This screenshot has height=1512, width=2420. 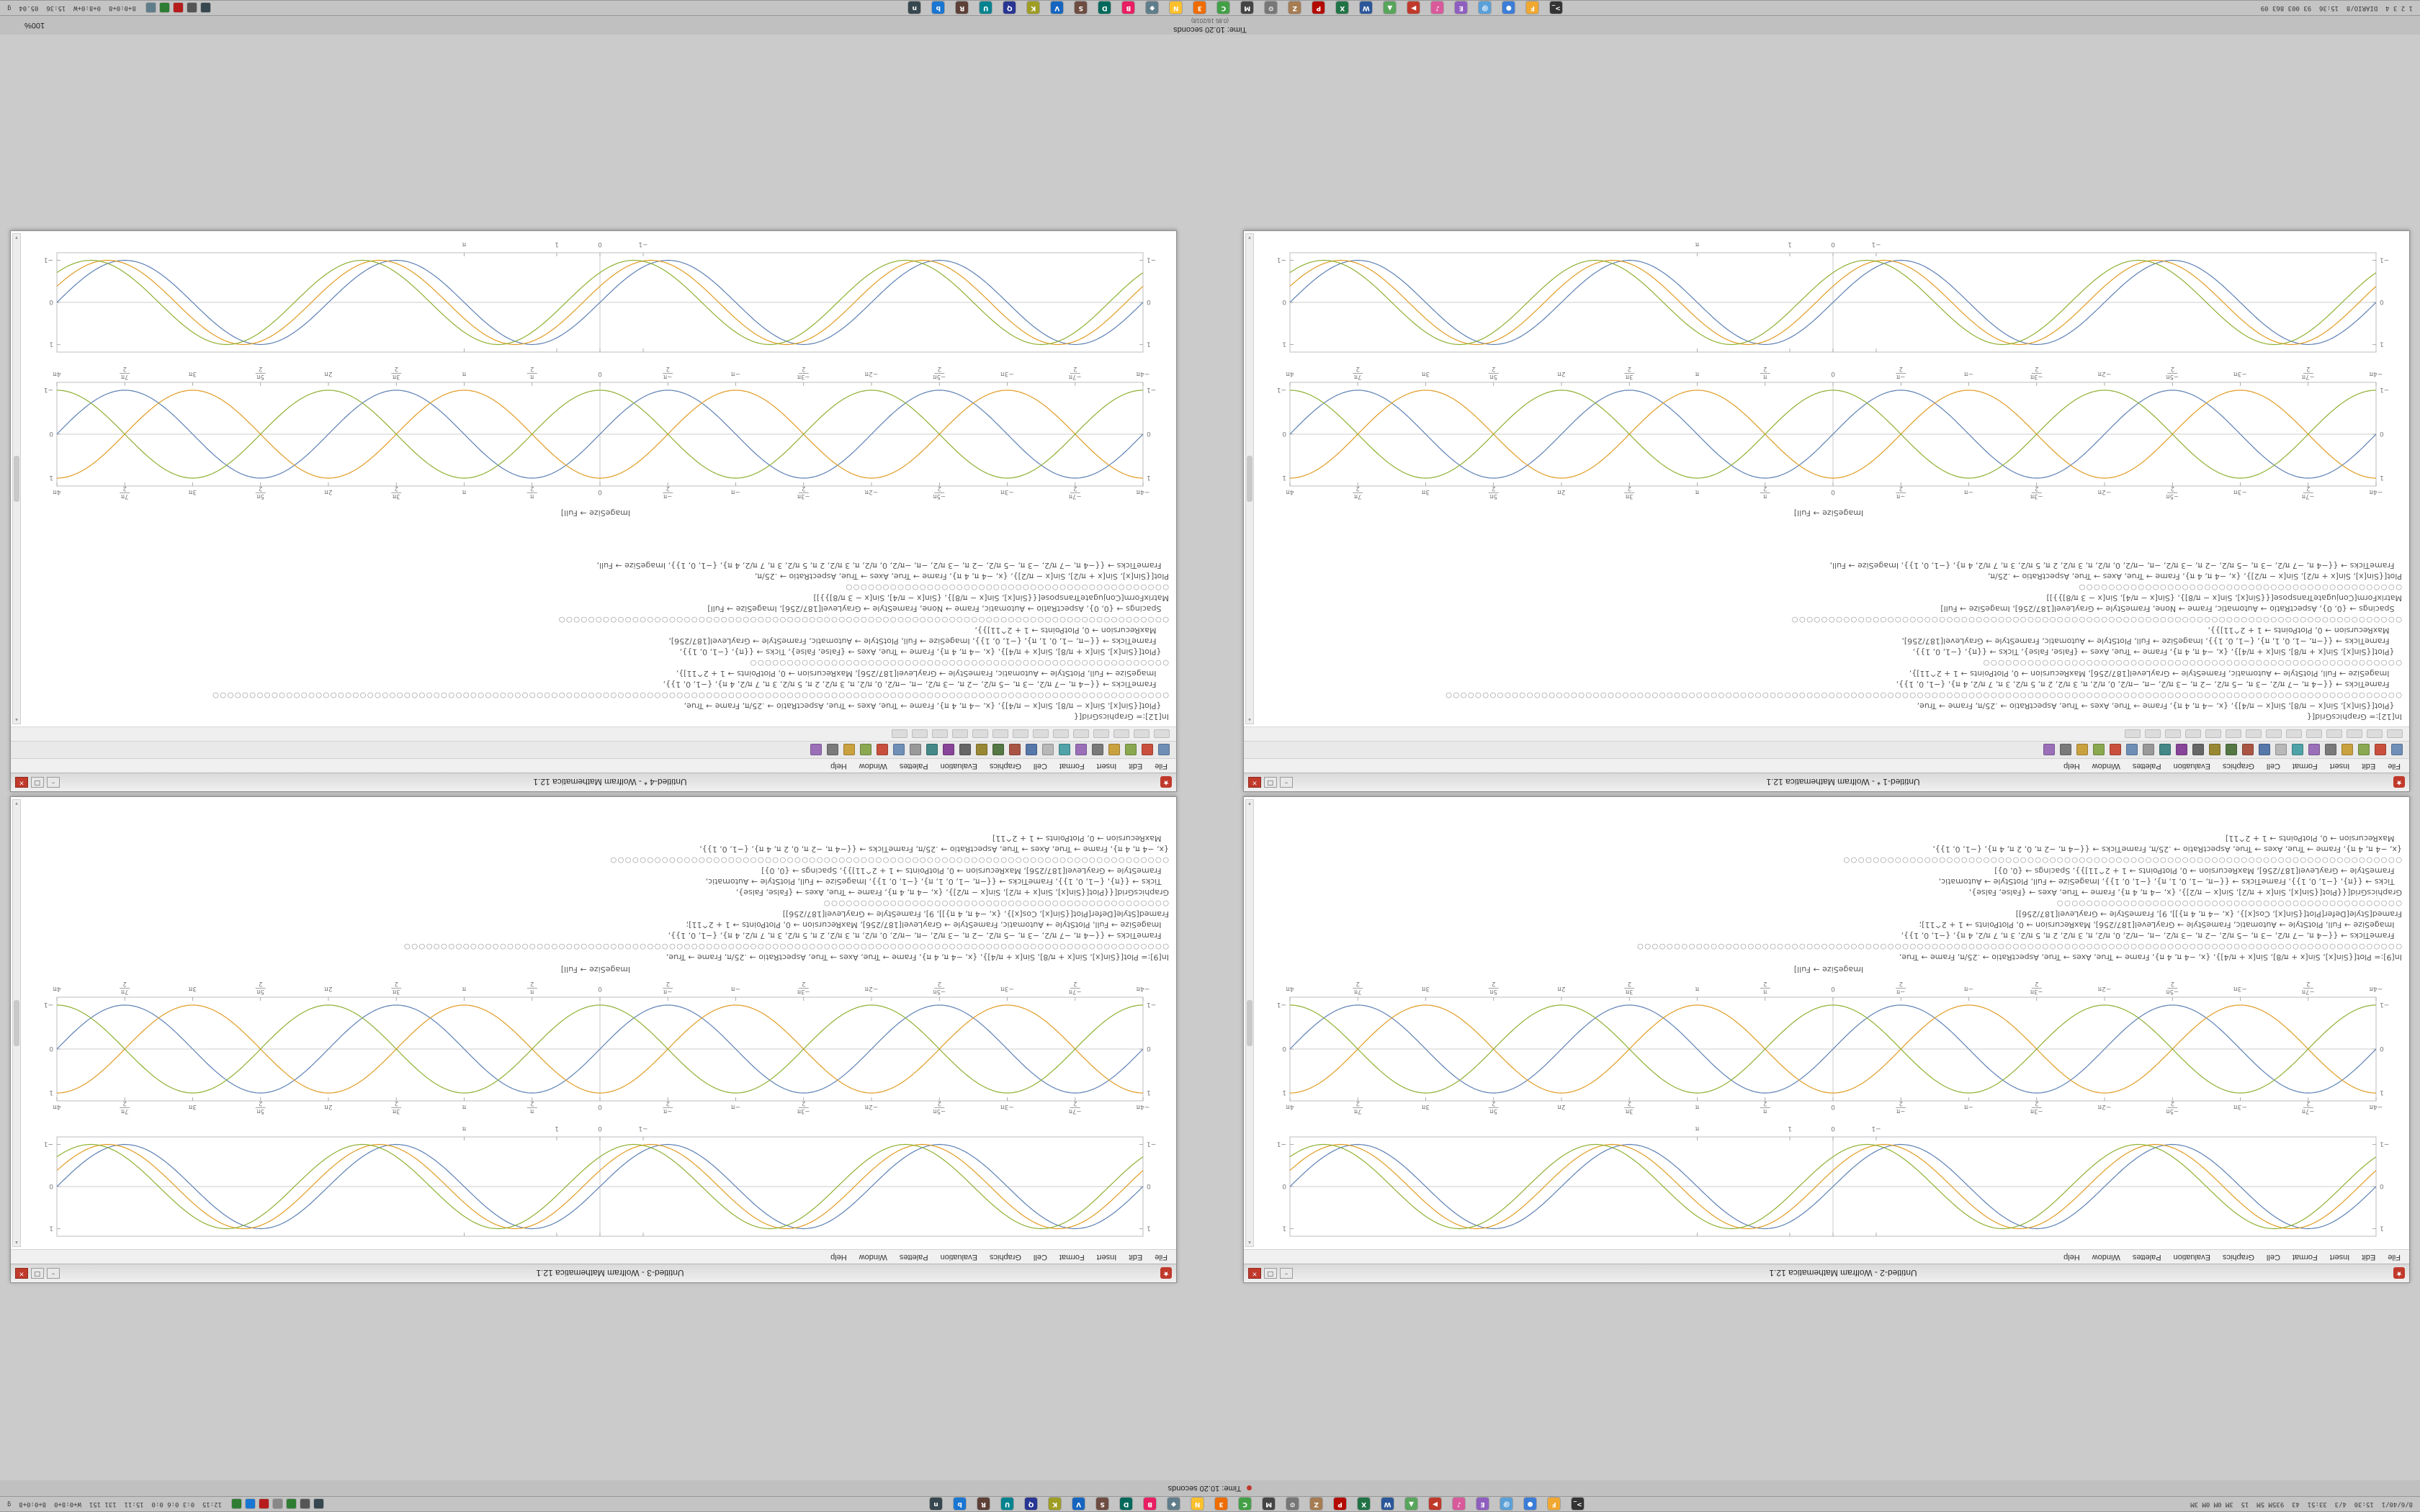 I want to click on tray-bluetooth-icon, so click(x=251, y=1504).